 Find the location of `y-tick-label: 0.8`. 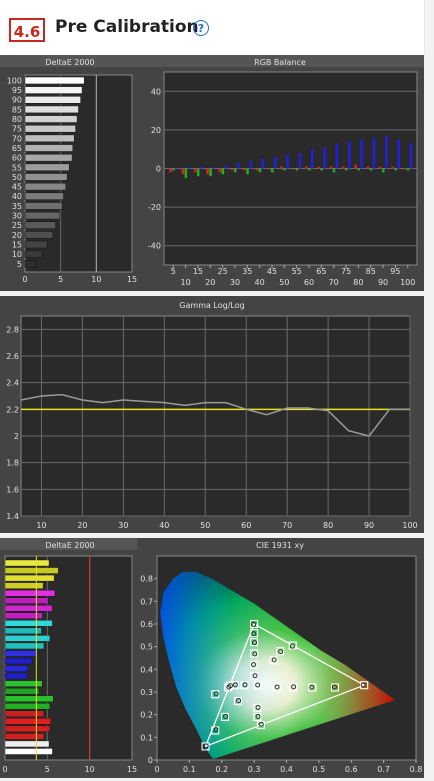

y-tick-label: 0.8 is located at coordinates (146, 579).